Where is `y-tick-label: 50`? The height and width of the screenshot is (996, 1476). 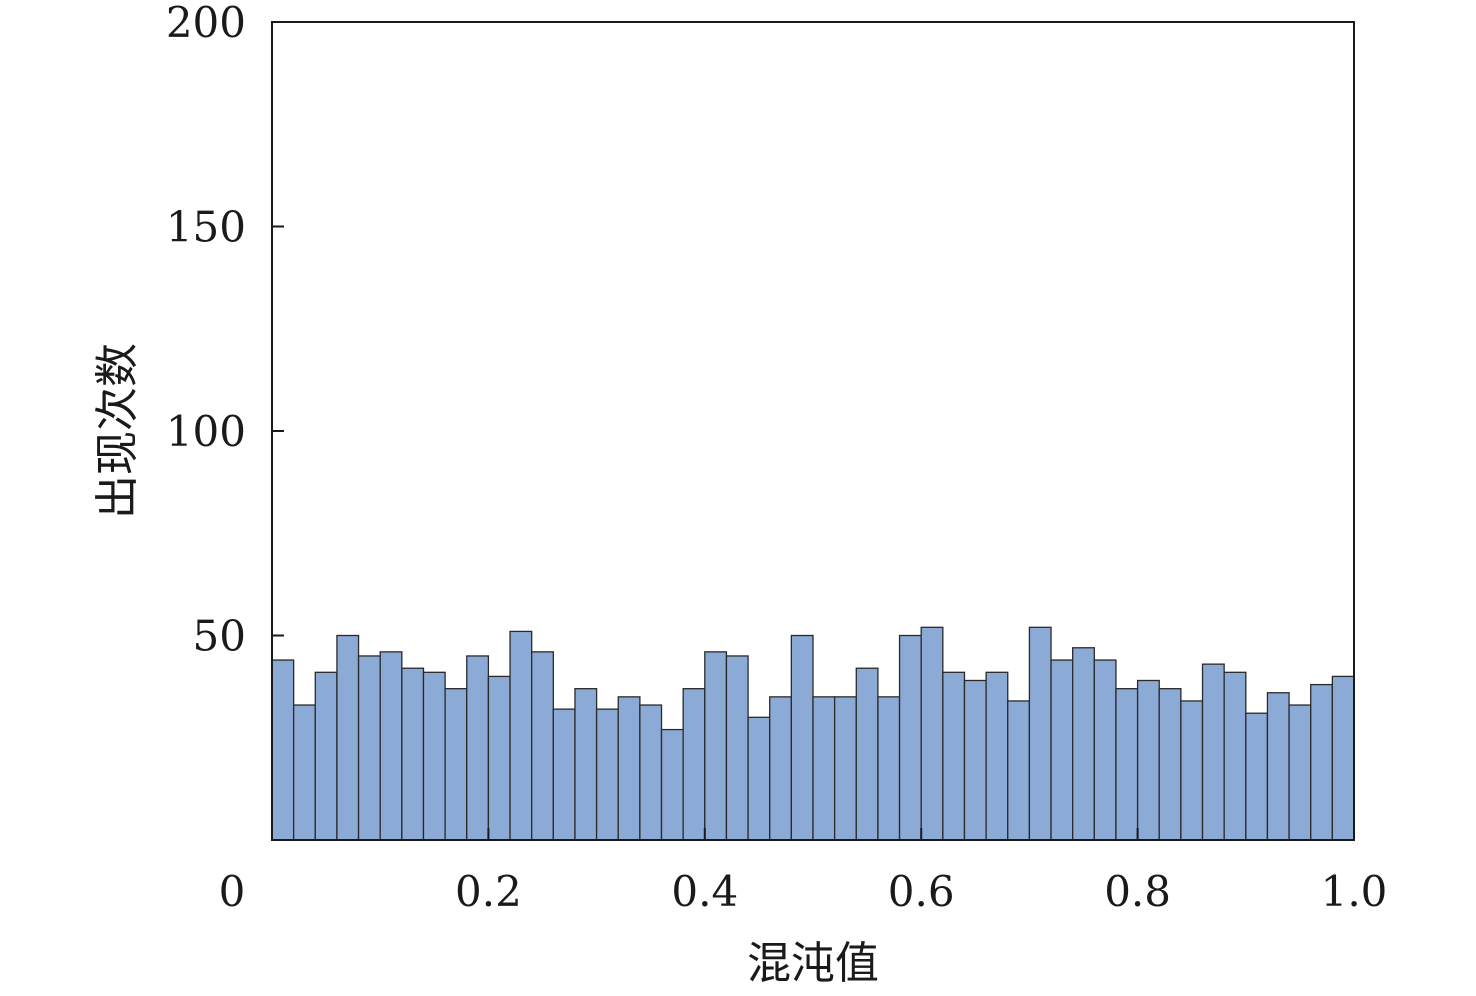
y-tick-label: 50 is located at coordinates (219, 636).